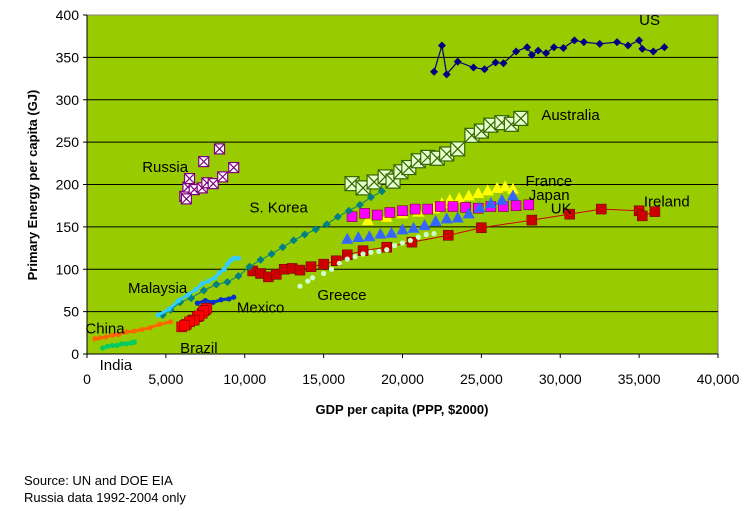 This screenshot has height=511, width=754. I want to click on annotation-label: Japan, so click(549, 195).